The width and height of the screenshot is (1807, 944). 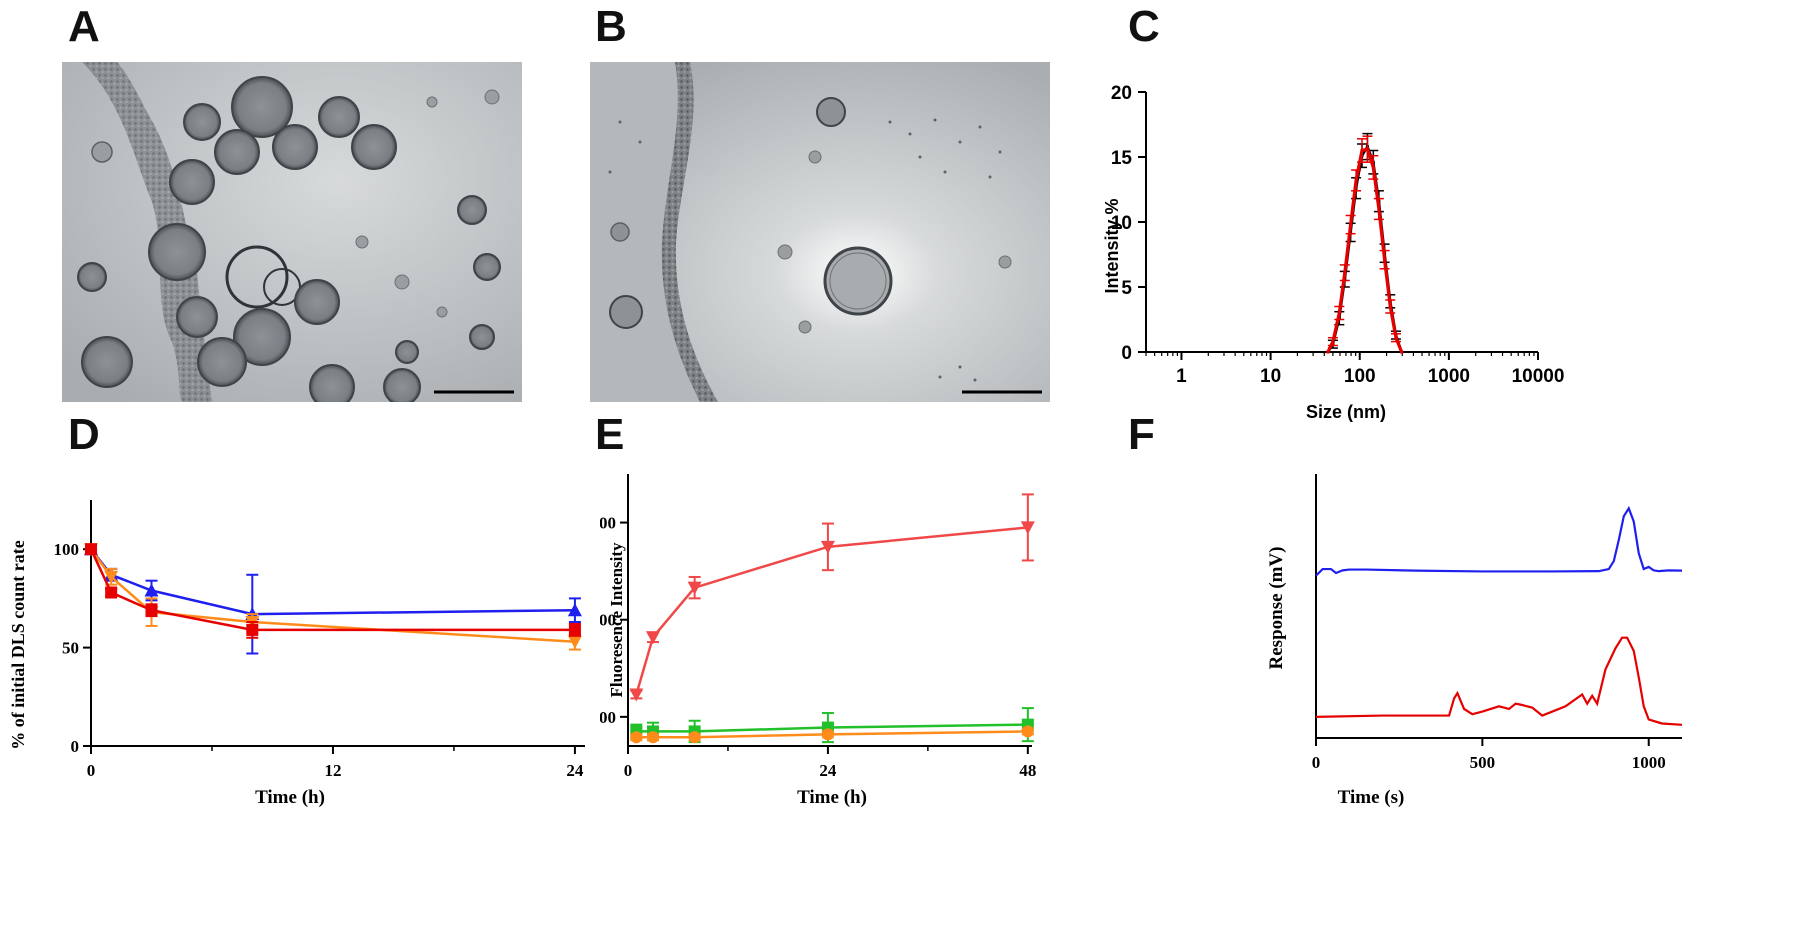 What do you see at coordinates (831, 610) in the screenshot?
I see `rede-series-1-line` at bounding box center [831, 610].